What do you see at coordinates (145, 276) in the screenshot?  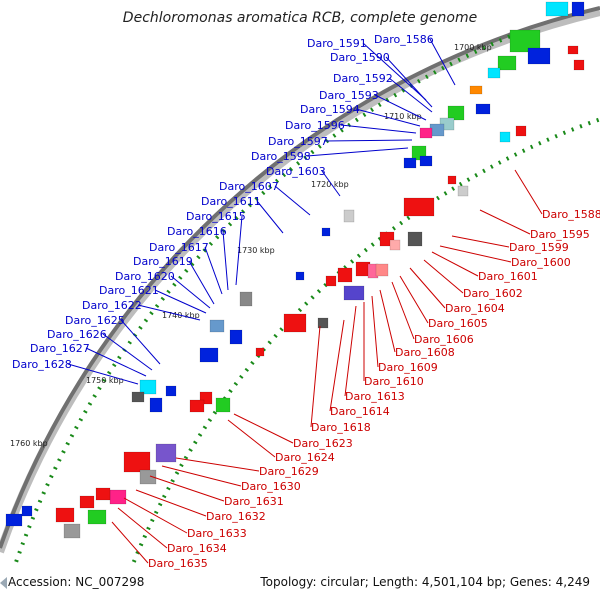 I see `gene-label-forward: Daro_1620` at bounding box center [145, 276].